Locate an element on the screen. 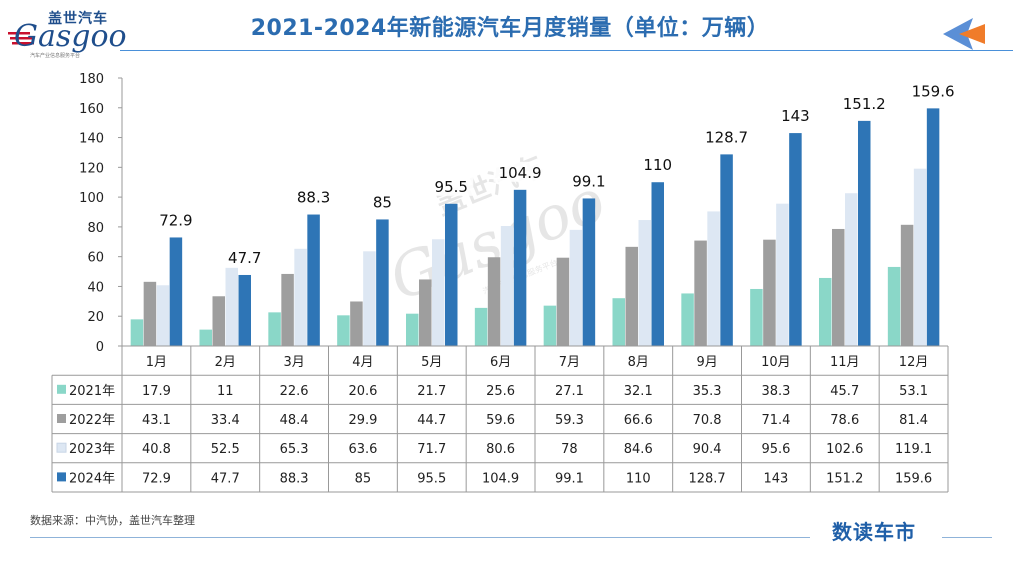  bar-2024年-10月 is located at coordinates (795, 239).